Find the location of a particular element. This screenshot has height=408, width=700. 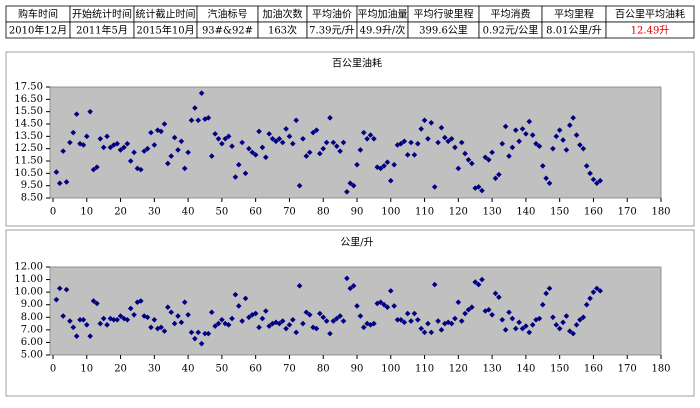

column-header: 平均里程 is located at coordinates (574, 15).